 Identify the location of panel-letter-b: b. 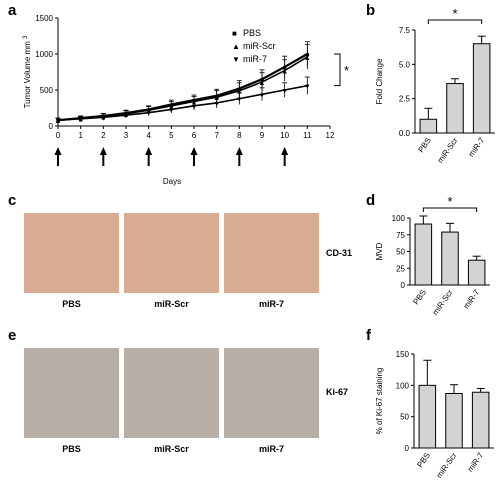
(371, 10).